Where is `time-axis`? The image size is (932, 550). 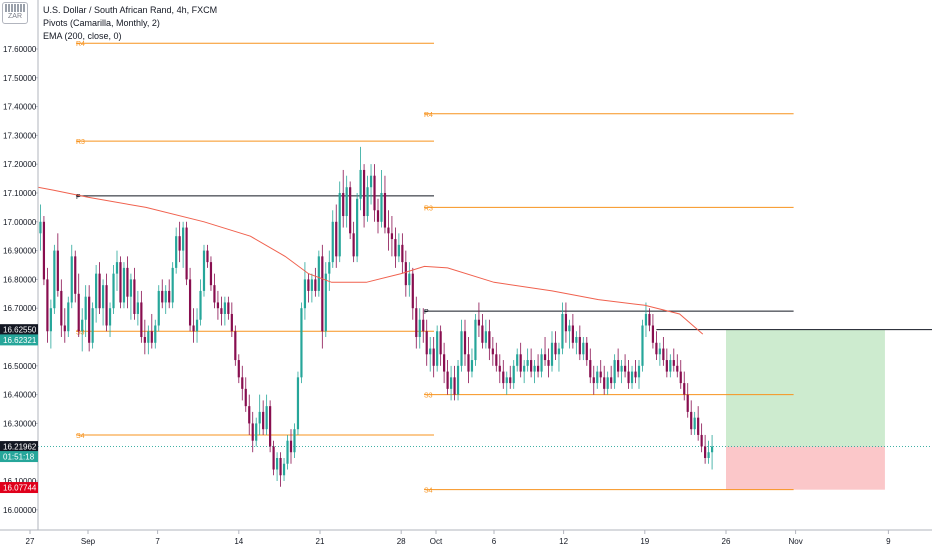
time-axis is located at coordinates (466, 540).